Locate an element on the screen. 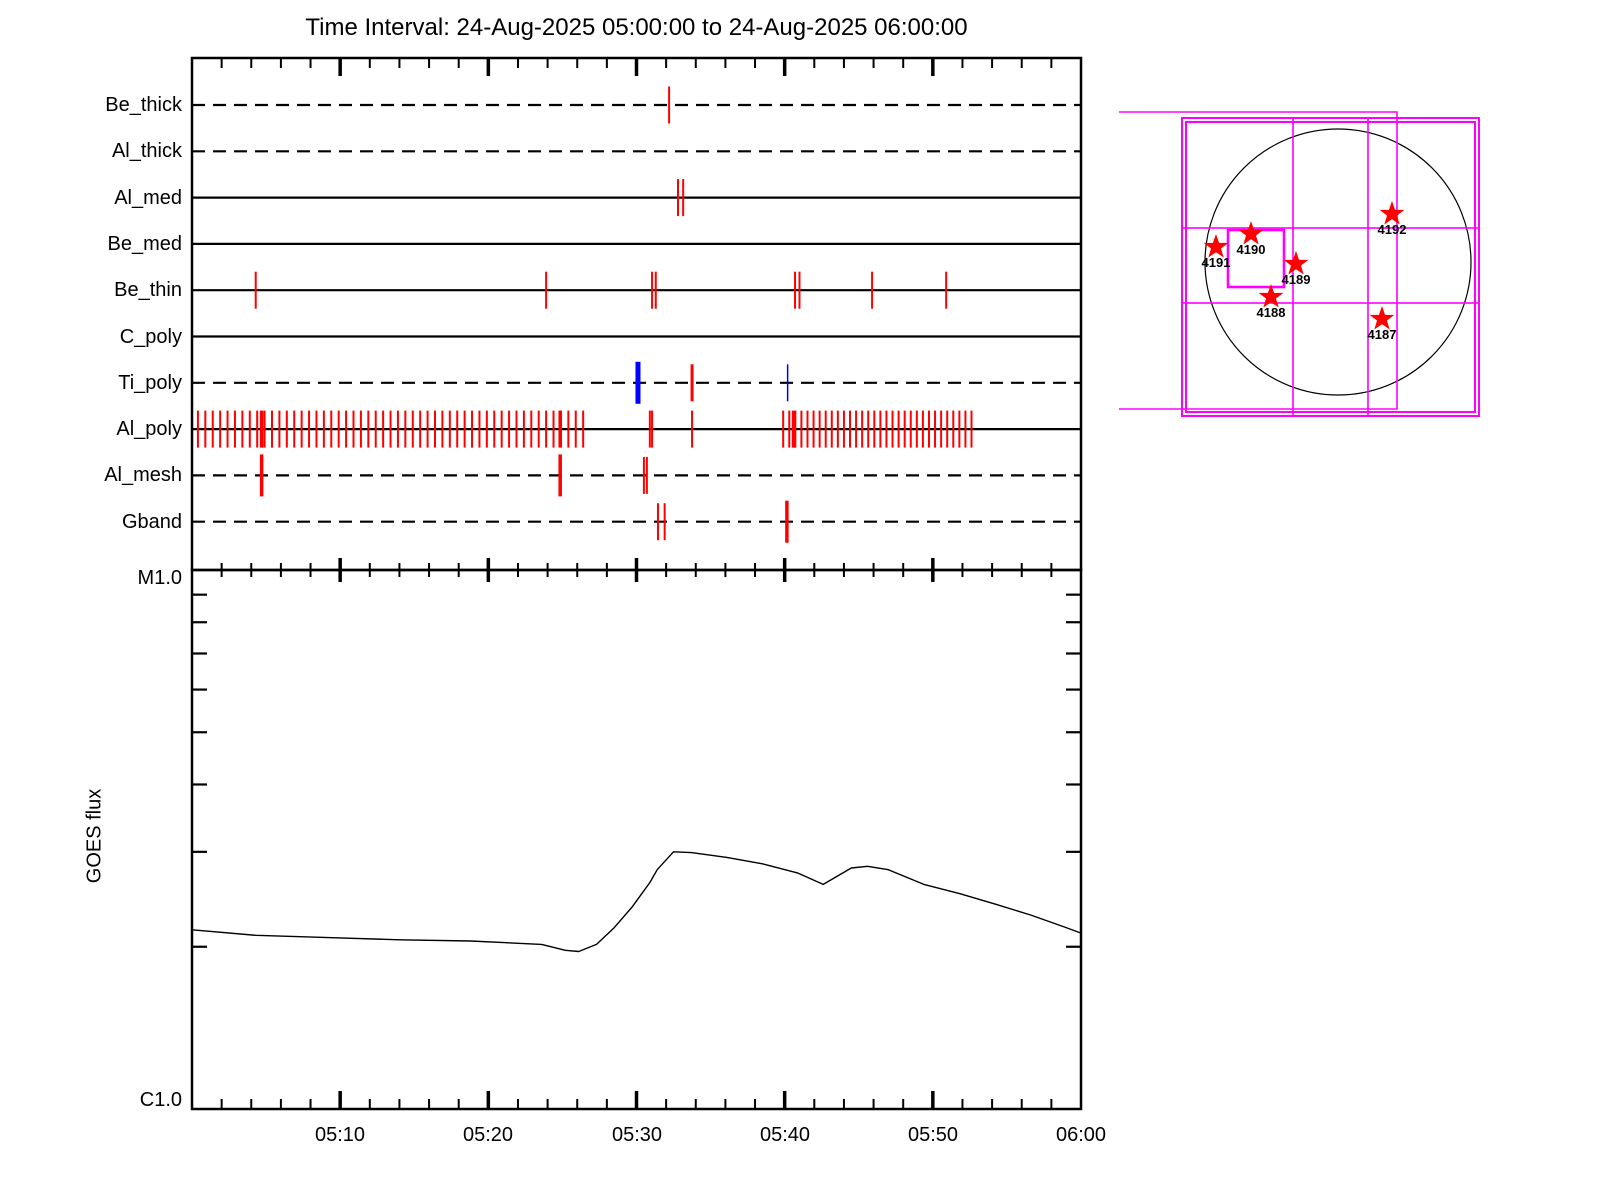 The width and height of the screenshot is (1600, 1200). x-tick-label-0550: 05:50 is located at coordinates (933, 1135).